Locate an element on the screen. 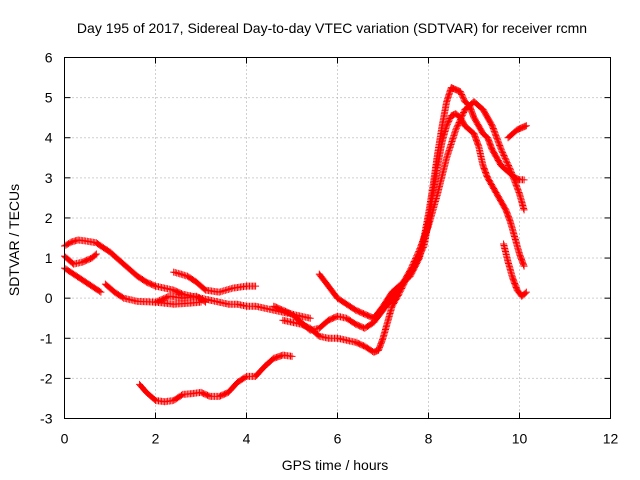 This screenshot has width=640, height=480. y-tick-label: 1 is located at coordinates (49, 258).